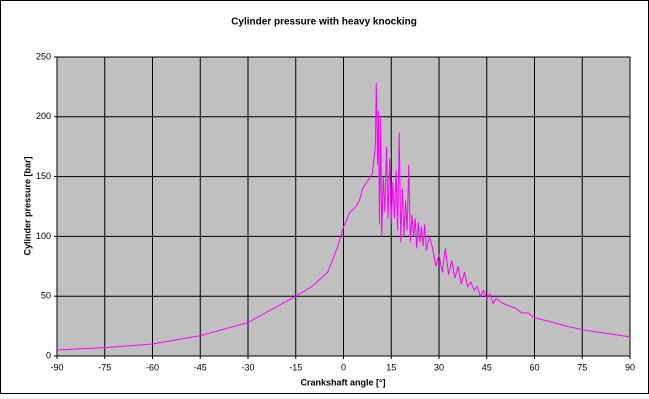  What do you see at coordinates (324, 22) in the screenshot?
I see `chart-title: Cylinder pressure with heavy knocking` at bounding box center [324, 22].